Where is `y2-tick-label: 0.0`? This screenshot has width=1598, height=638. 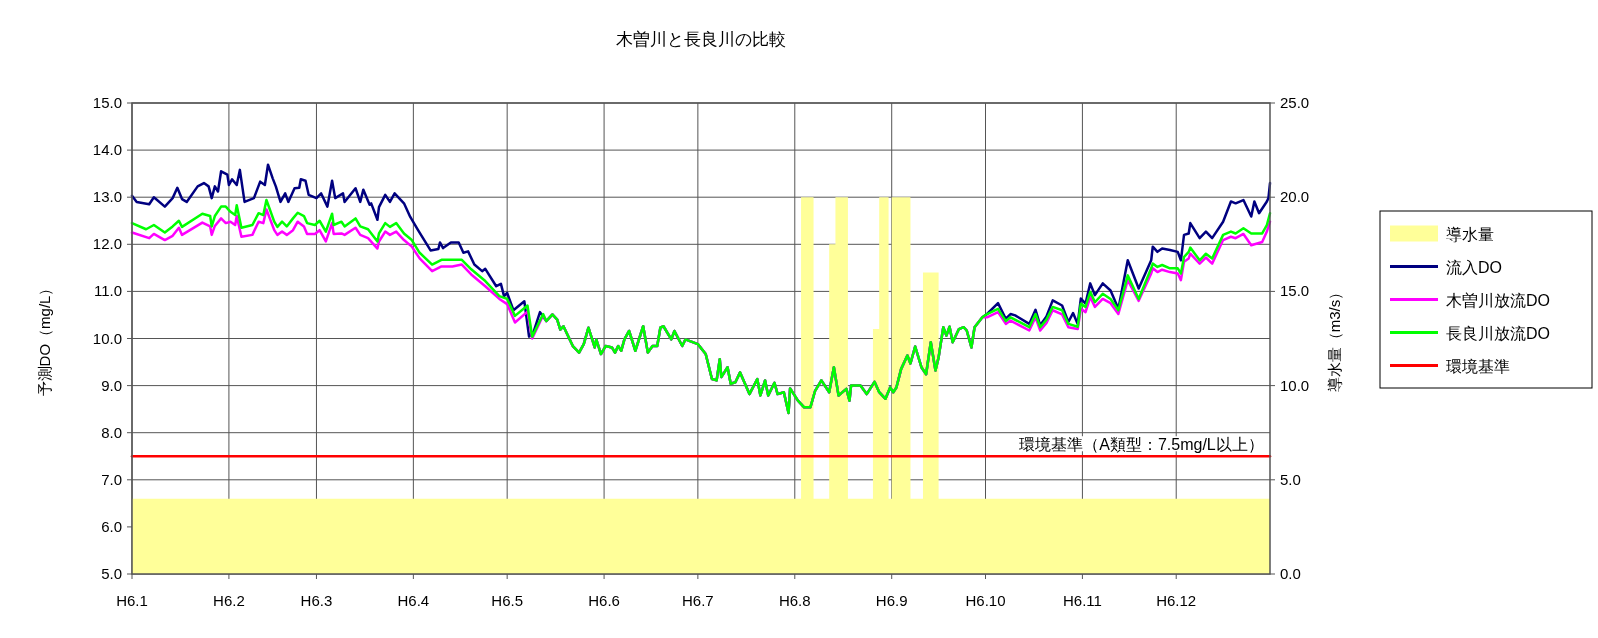 y2-tick-label: 0.0 is located at coordinates (1290, 573).